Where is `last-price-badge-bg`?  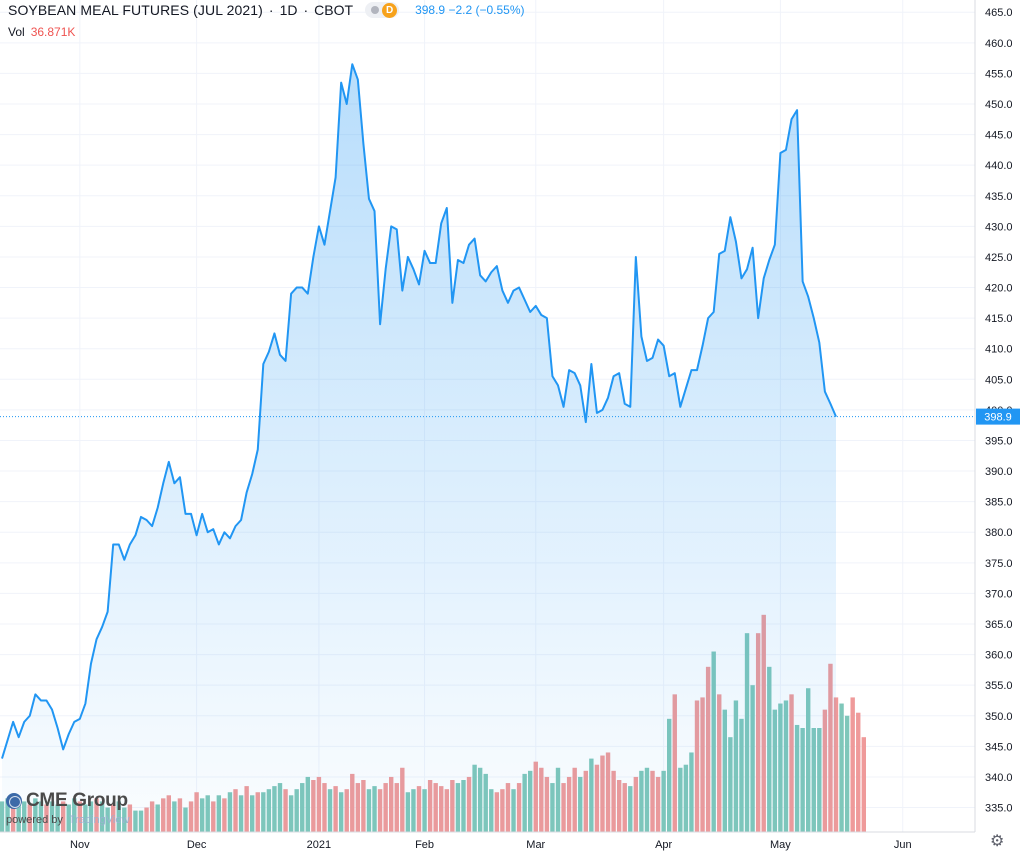 last-price-badge-bg is located at coordinates (998, 416).